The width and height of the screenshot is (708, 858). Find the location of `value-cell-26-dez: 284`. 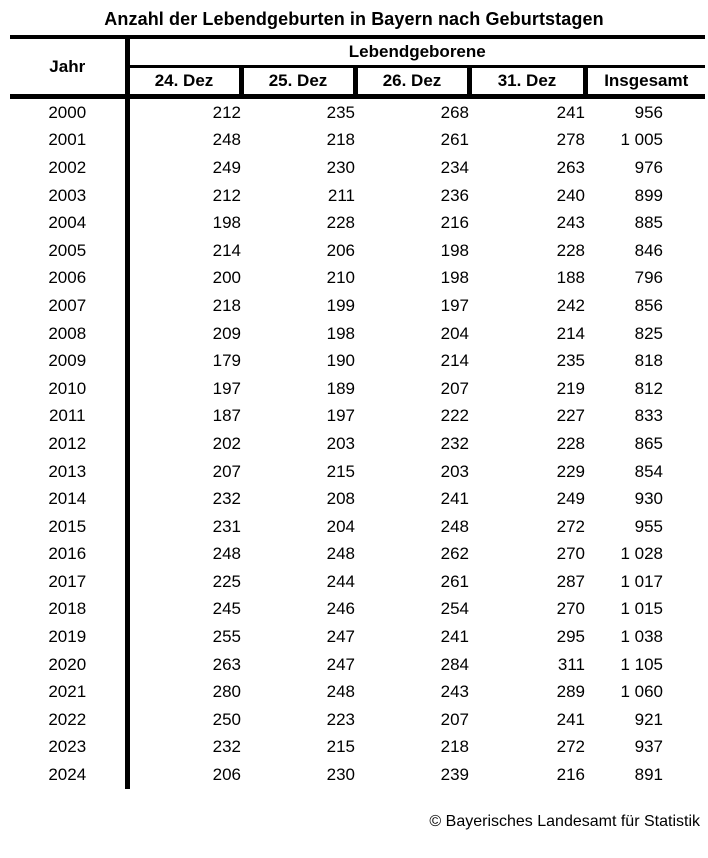

value-cell-26-dez: 284 is located at coordinates (454, 664).